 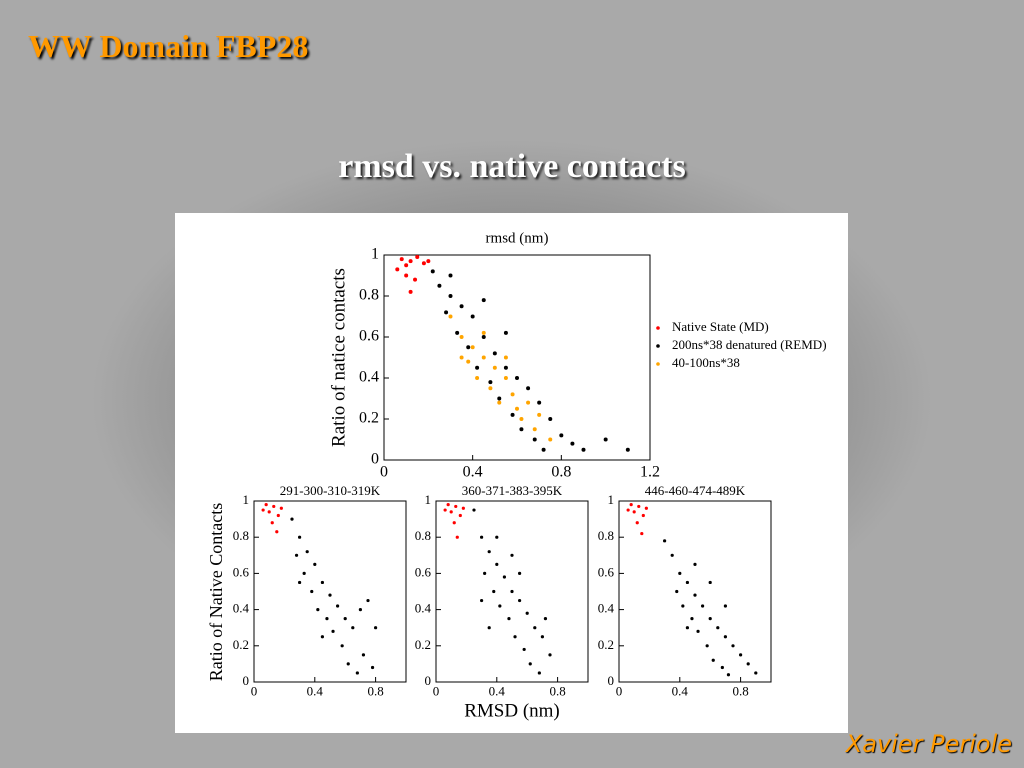 I want to click on y-tick-label: 1, so click(x=611, y=499).